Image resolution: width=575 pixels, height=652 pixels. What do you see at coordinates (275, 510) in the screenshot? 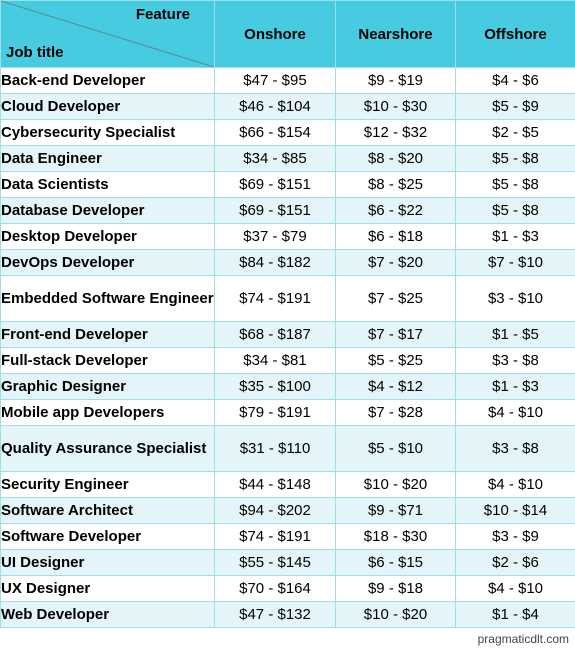
I see `onshore-rate-cell: $94 - $202` at bounding box center [275, 510].